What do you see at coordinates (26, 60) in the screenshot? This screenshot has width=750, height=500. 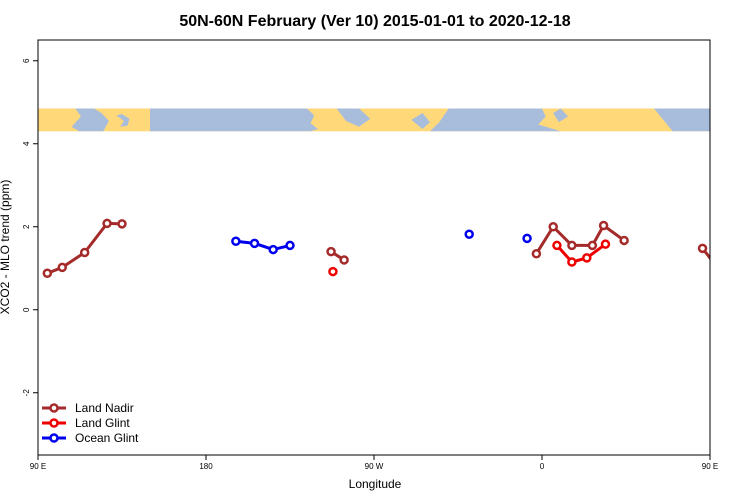 I see `y-tick-label-4: 6` at bounding box center [26, 60].